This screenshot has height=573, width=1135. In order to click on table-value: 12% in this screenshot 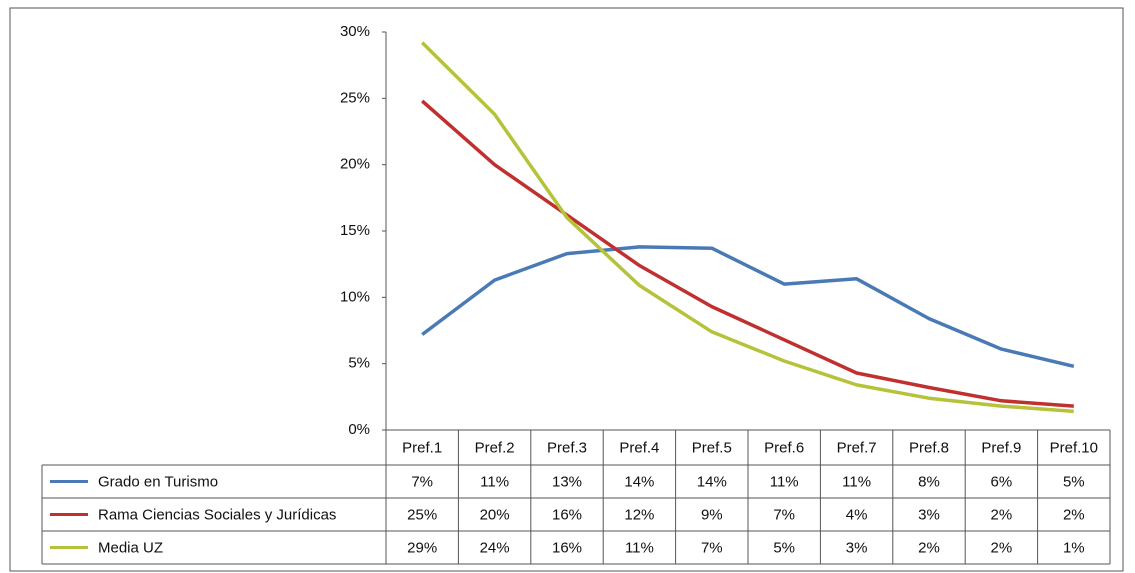, I will do `click(639, 514)`.